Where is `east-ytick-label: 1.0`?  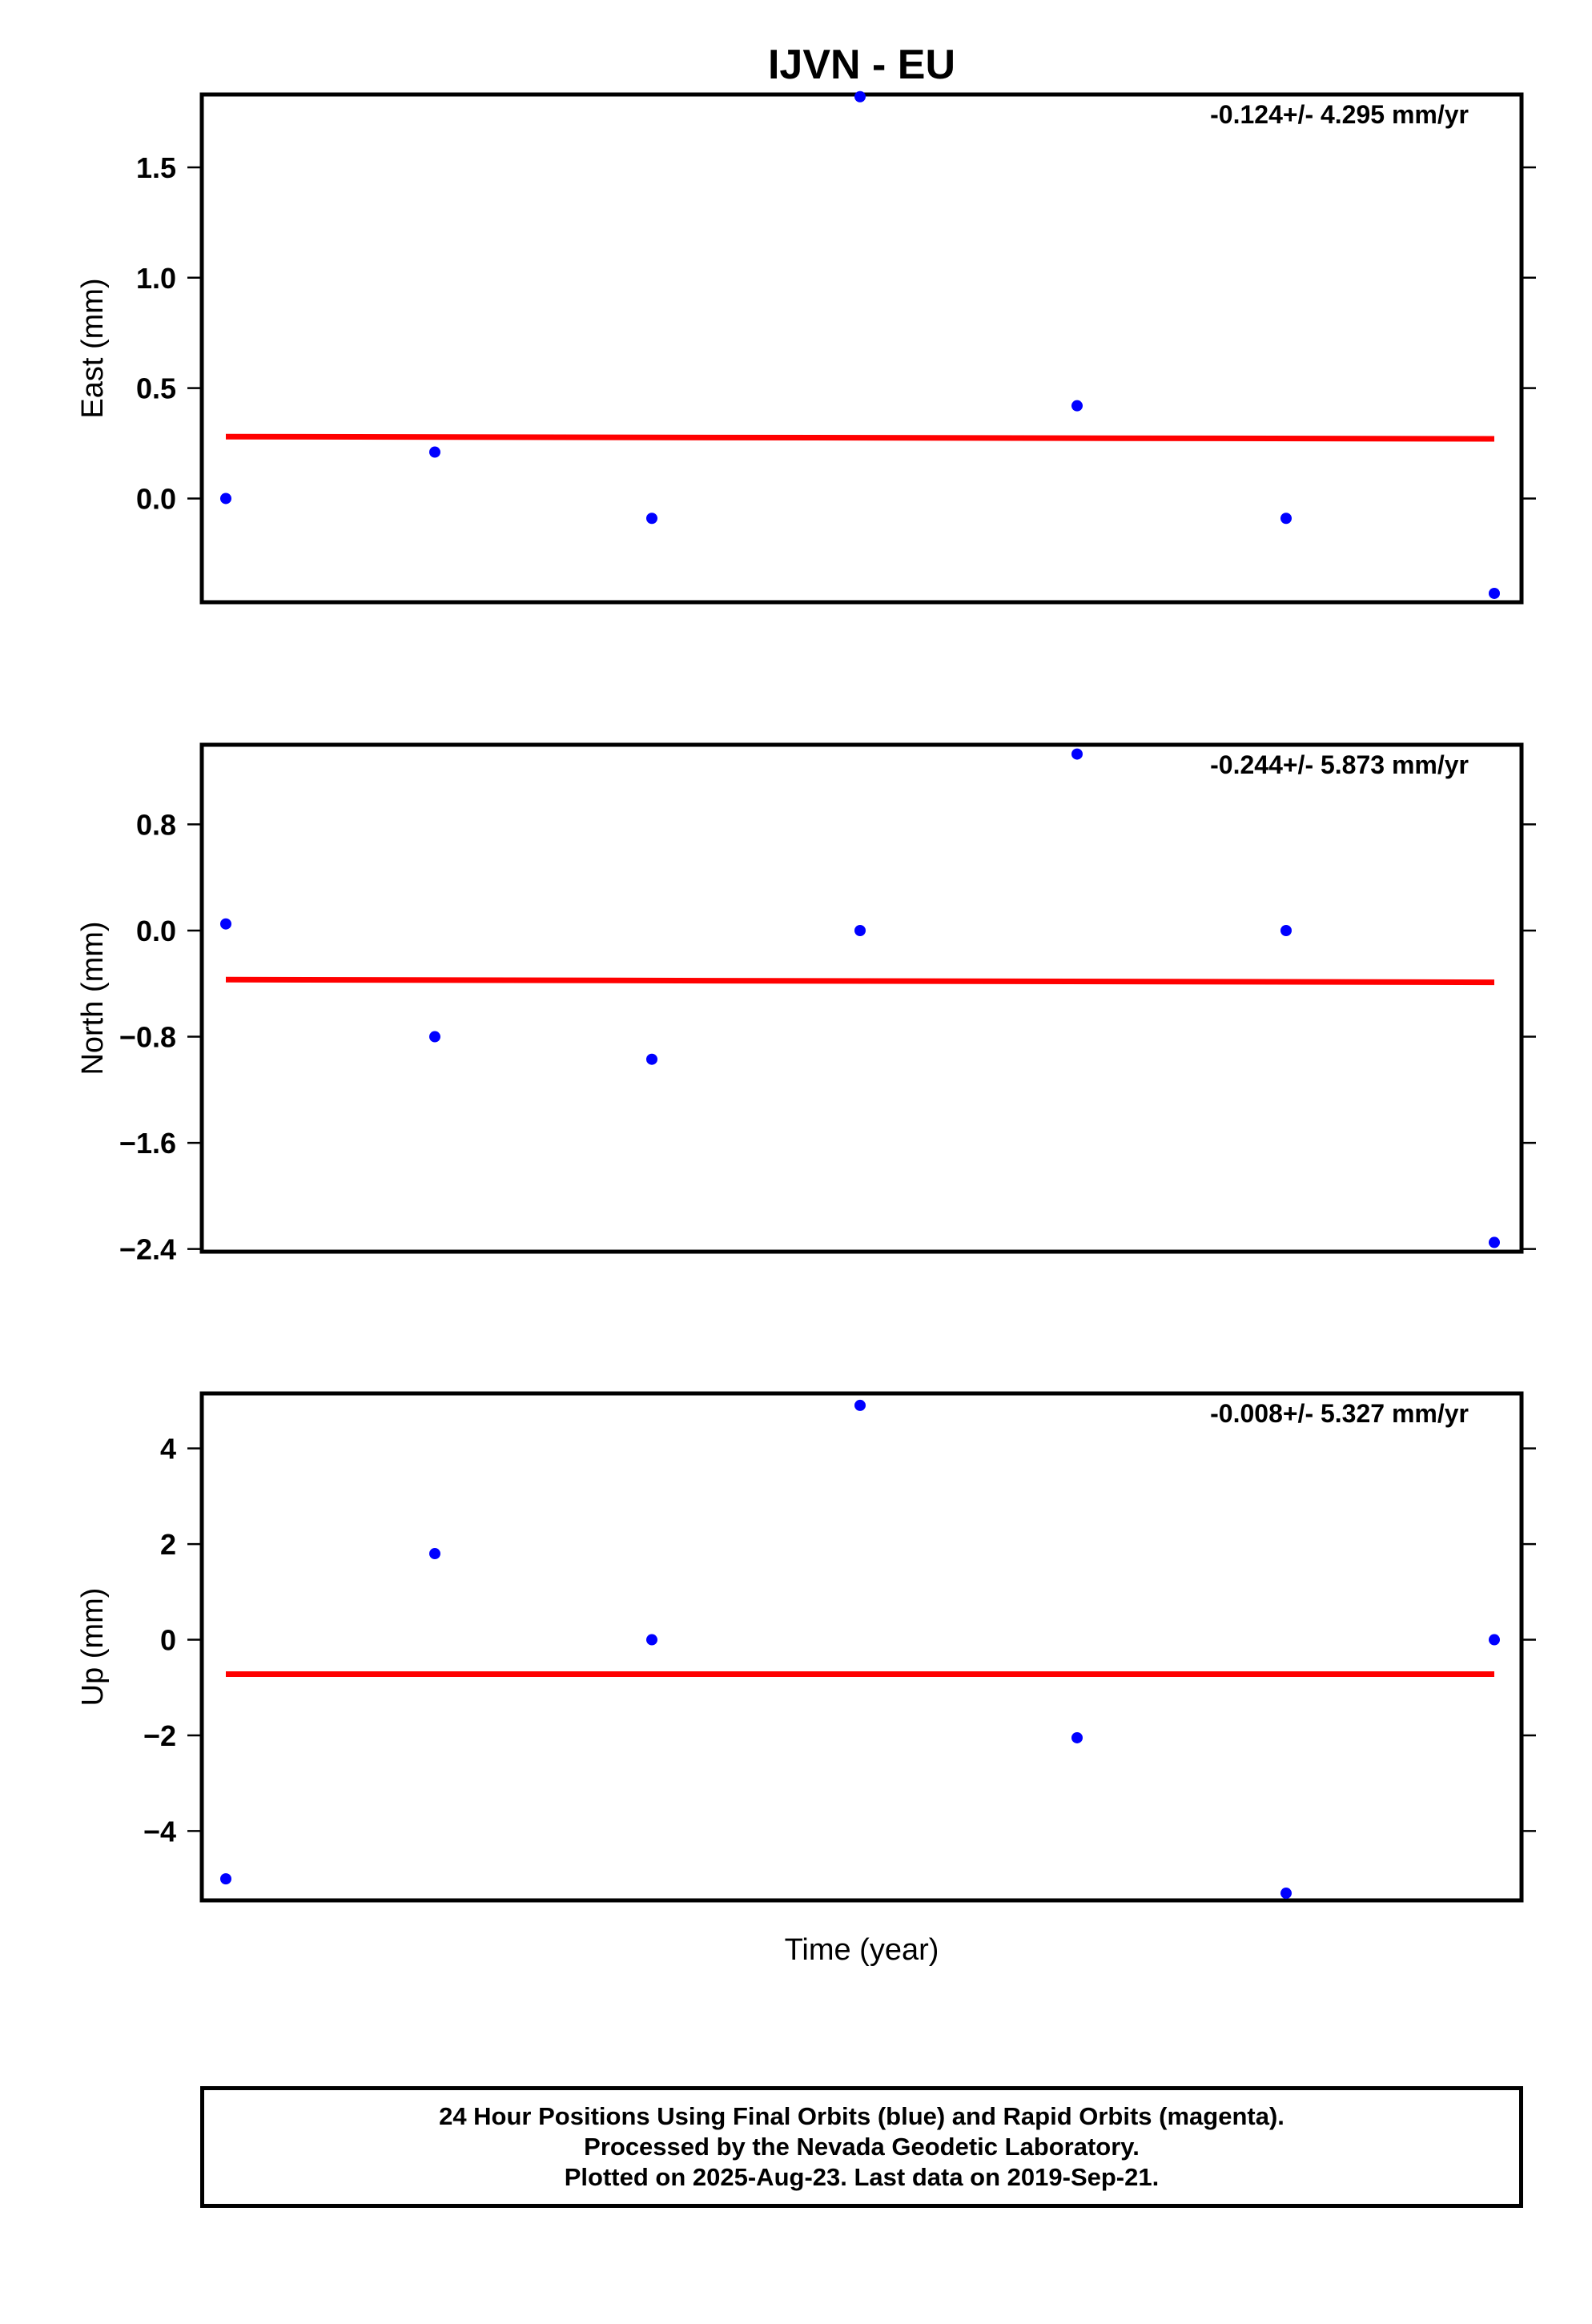 east-ytick-label: 1.0 is located at coordinates (156, 278).